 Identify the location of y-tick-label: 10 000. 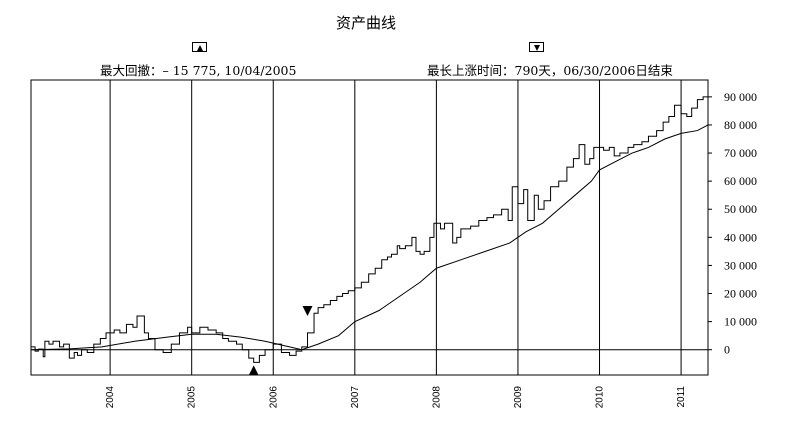
(740, 322).